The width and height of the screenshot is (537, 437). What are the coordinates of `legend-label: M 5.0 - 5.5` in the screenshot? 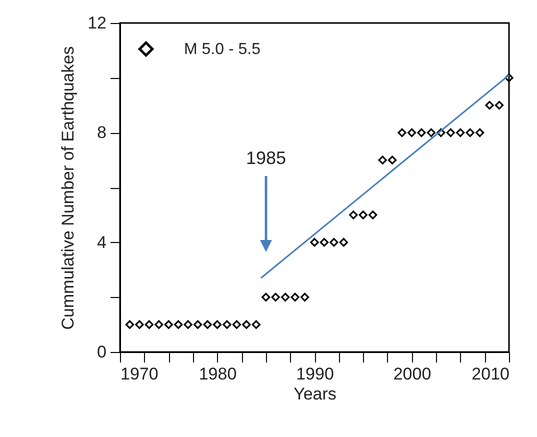 It's located at (222, 49).